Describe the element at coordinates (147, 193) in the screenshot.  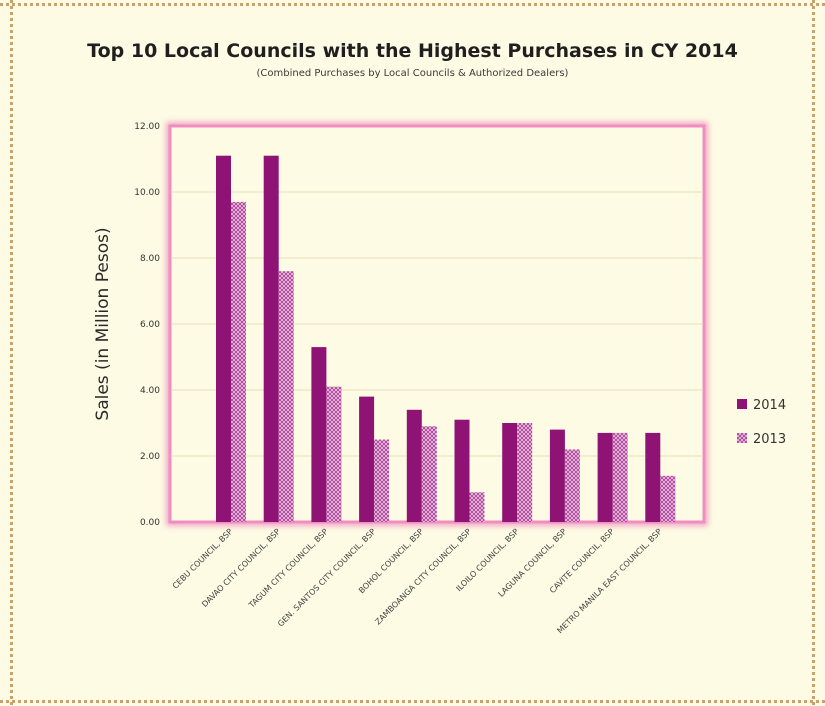
I see `y-tick-label: 10.00` at that location.